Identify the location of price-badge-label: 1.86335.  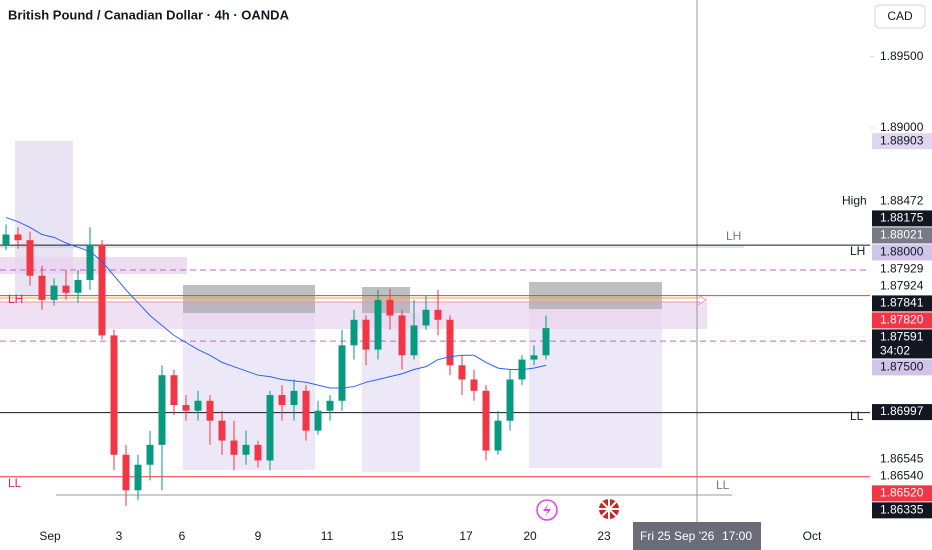
(902, 510).